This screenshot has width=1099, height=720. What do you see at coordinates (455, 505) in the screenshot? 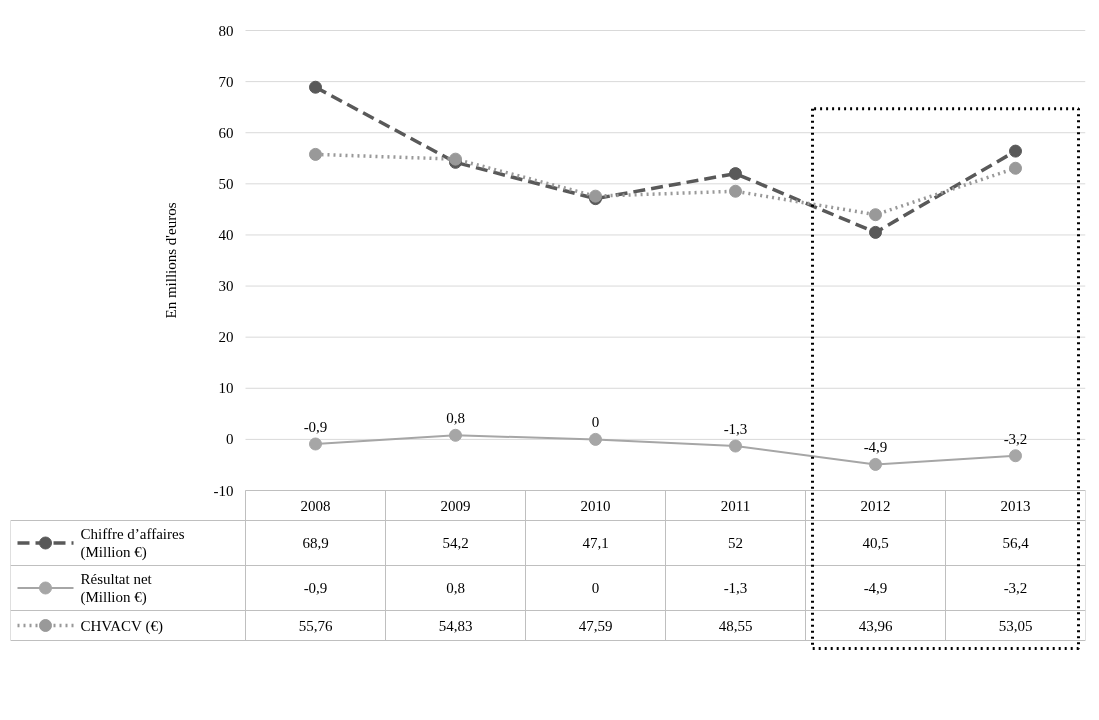
I see `x-tick-label: 2009` at bounding box center [455, 505].